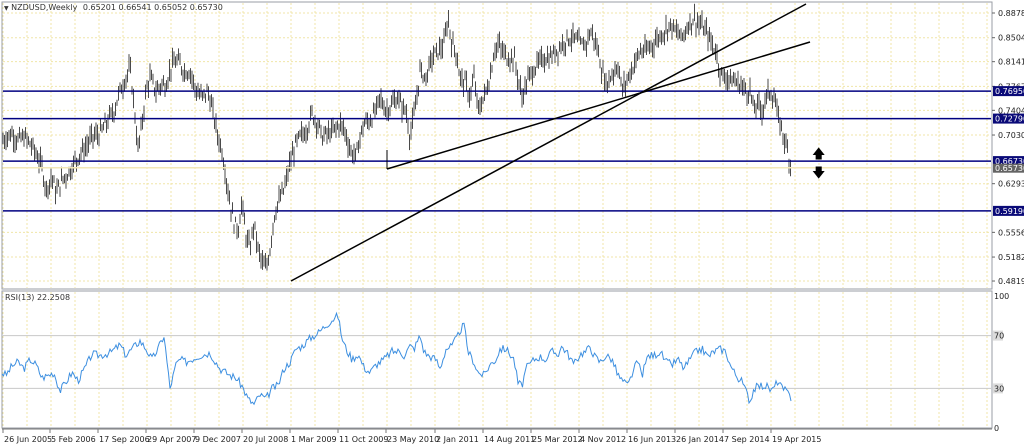  Describe the element at coordinates (99, 7) in the screenshot. I see `open-value: 0.65201` at that location.